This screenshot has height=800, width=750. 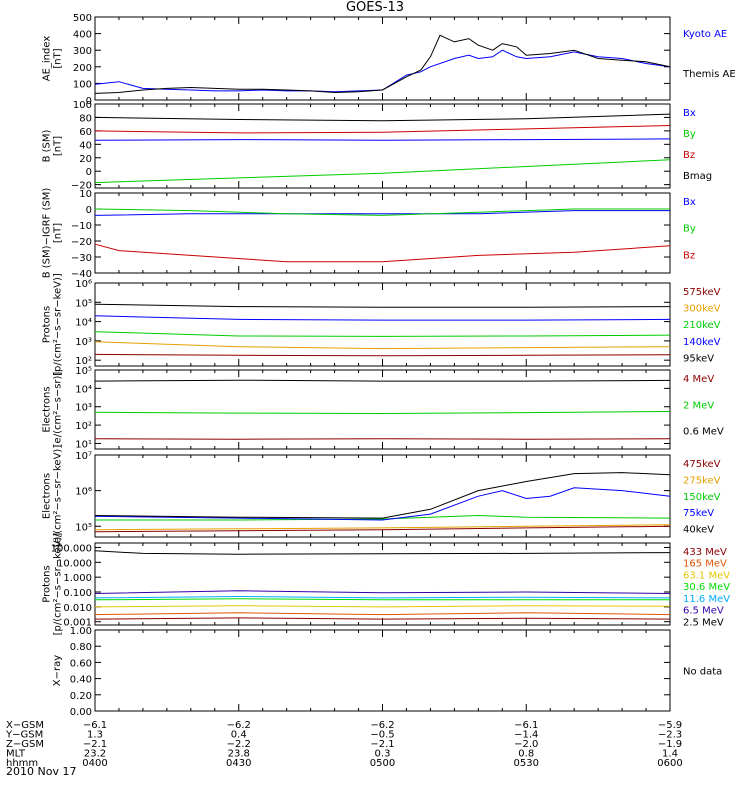 What do you see at coordinates (387, 672) in the screenshot?
I see `panel-xray: 0.00 0.20 0.40 0.60 0.80 1.00 X−ray No data` at bounding box center [387, 672].